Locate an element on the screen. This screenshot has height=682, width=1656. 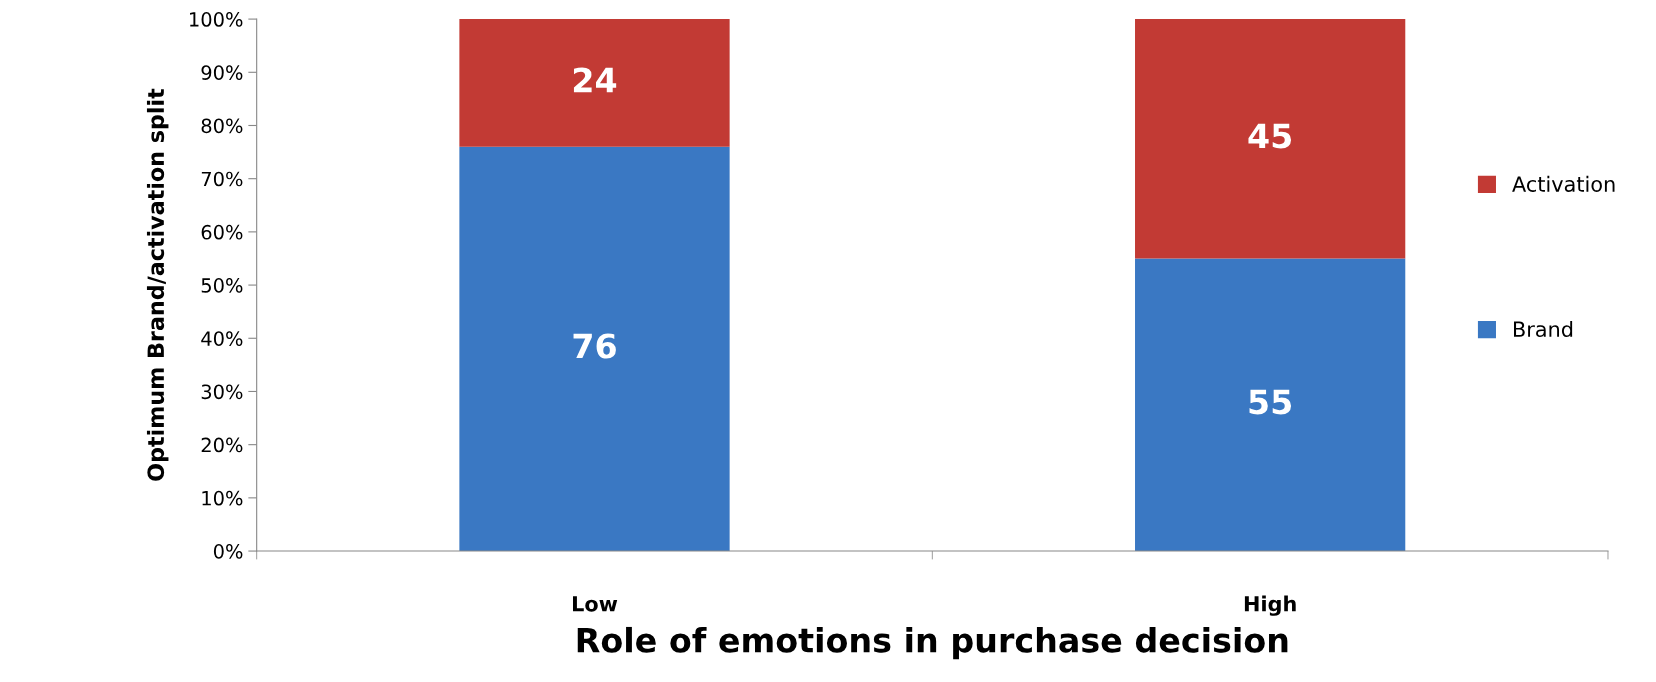
legend-label: Activation is located at coordinates (1563, 183).